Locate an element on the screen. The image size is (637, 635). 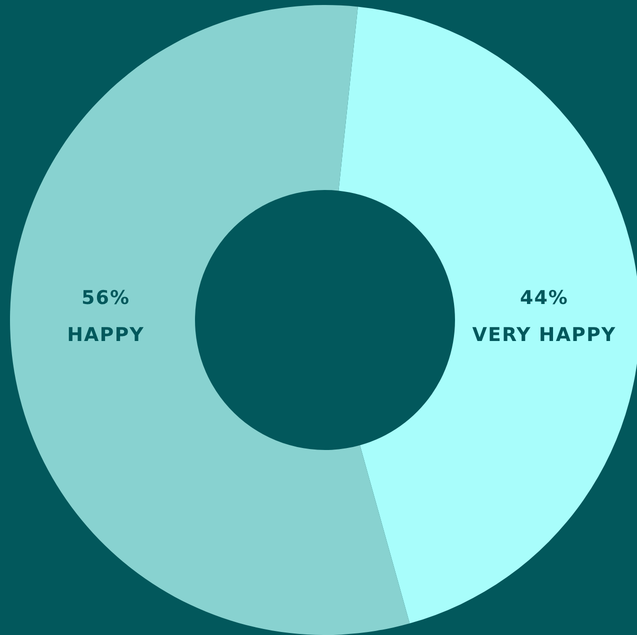
data-label: 56% is located at coordinates (106, 298).